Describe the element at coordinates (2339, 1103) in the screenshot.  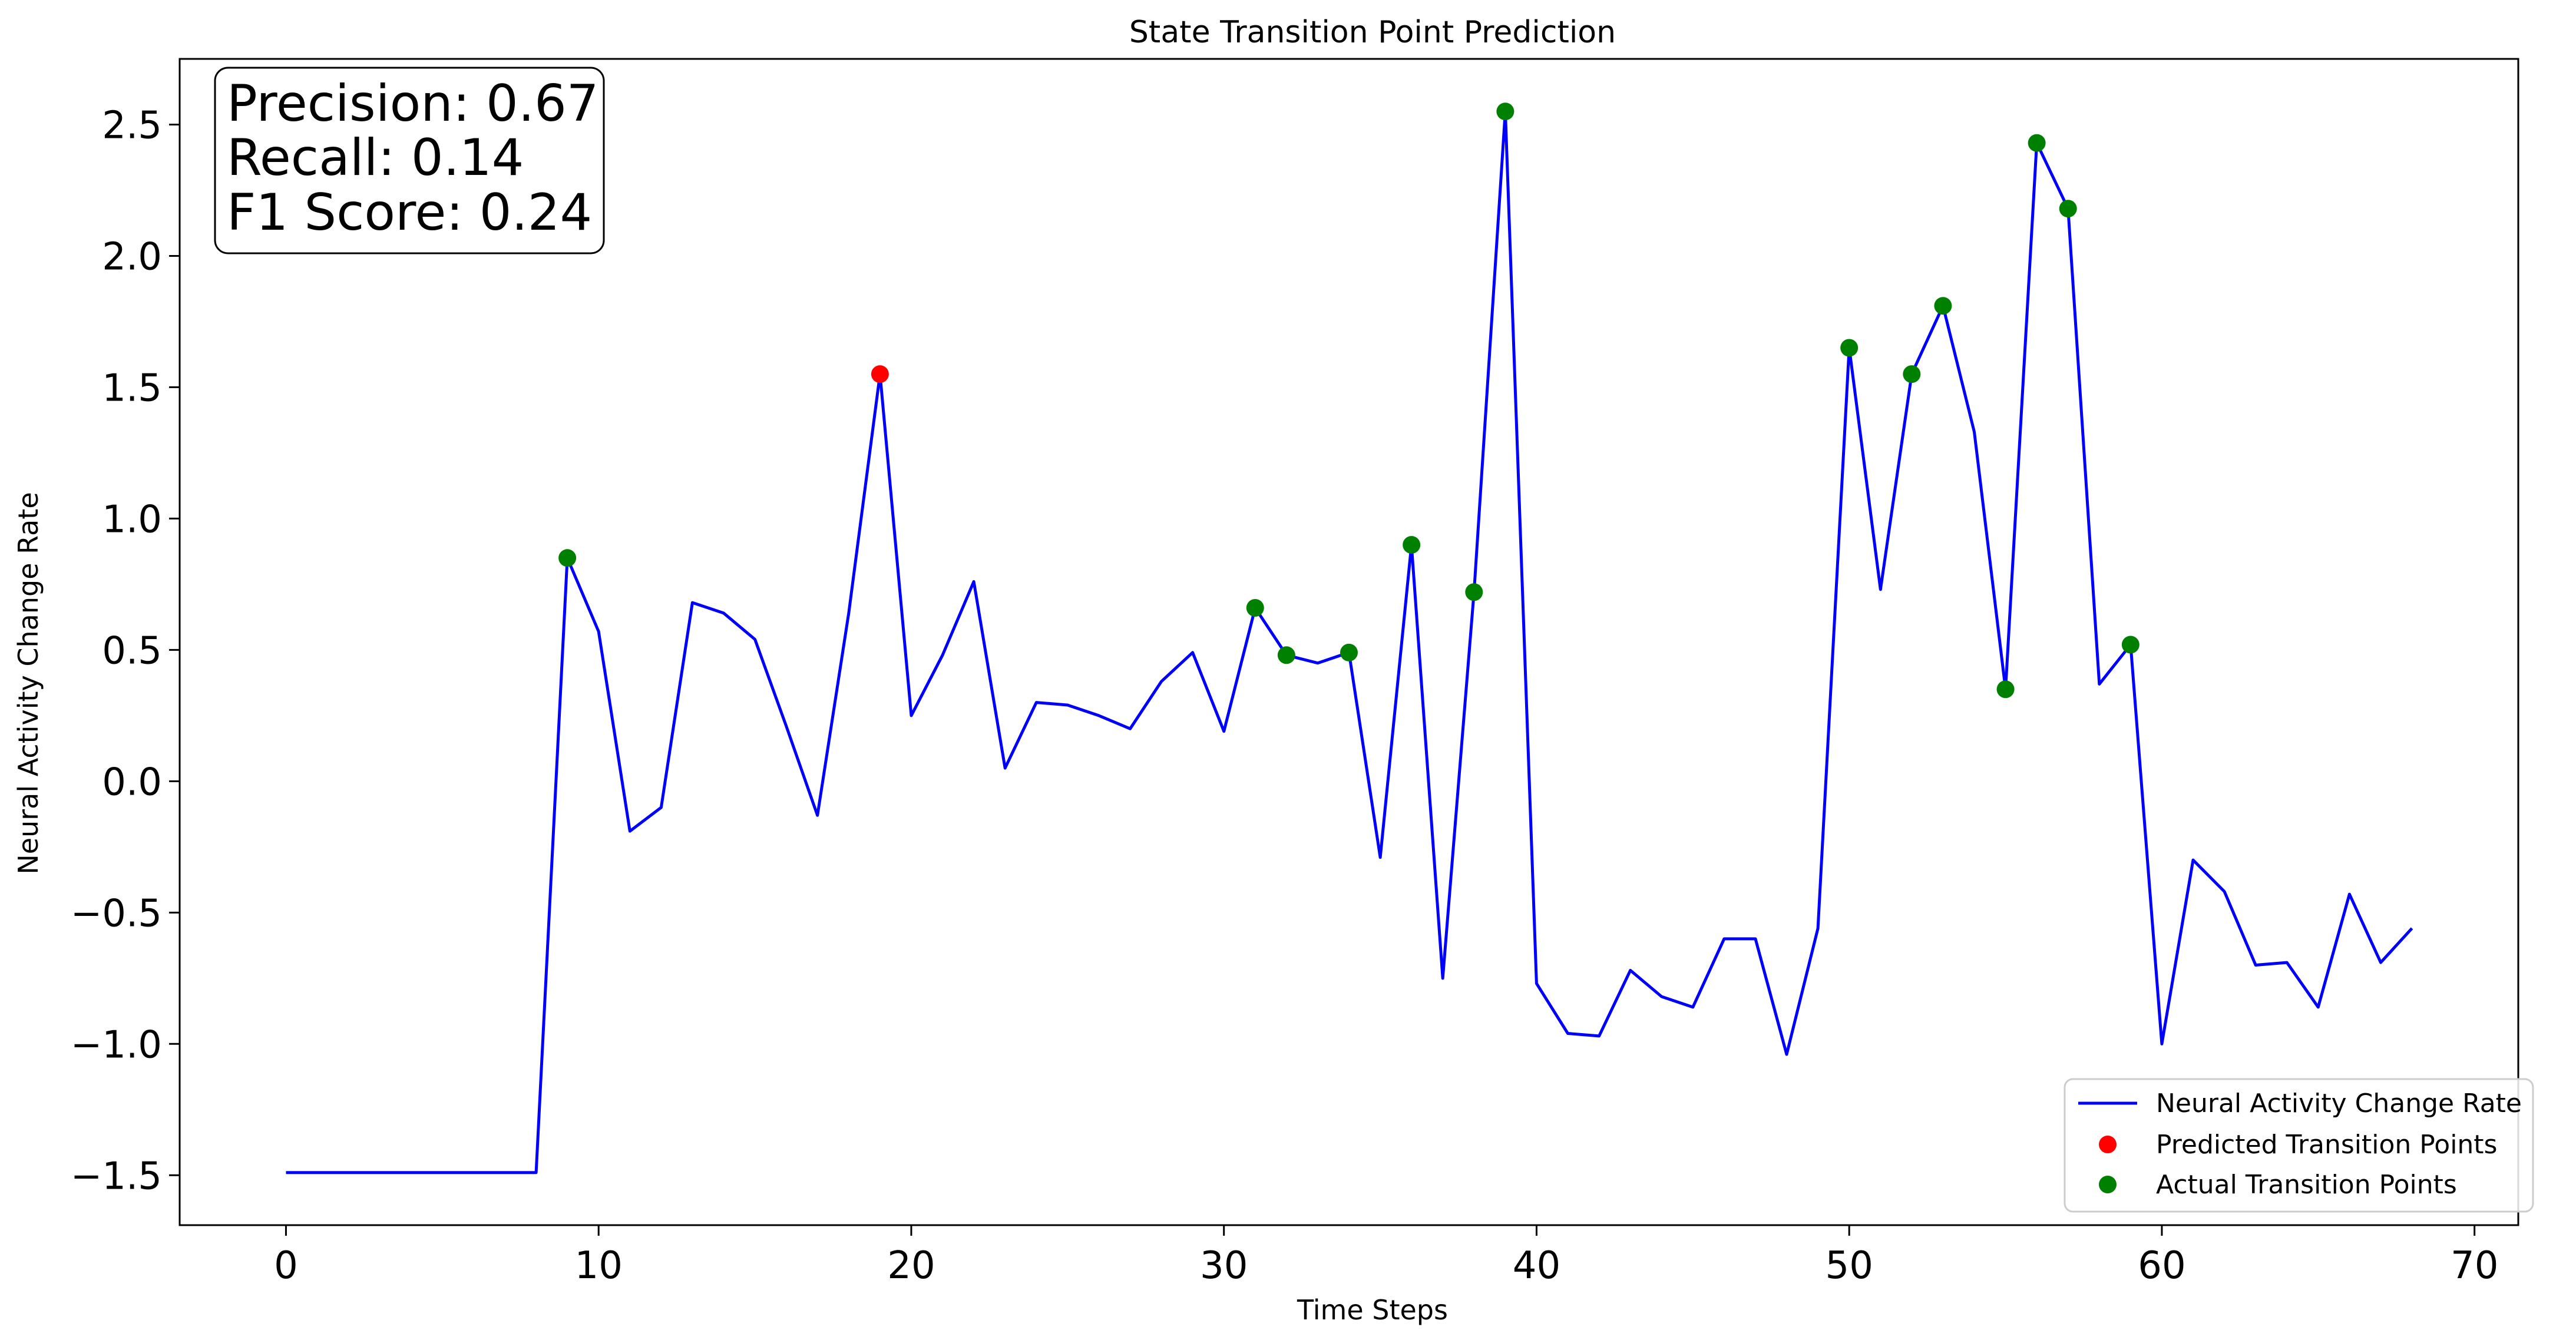
I see `legend-label-line: Neural Activity Change Rate` at that location.